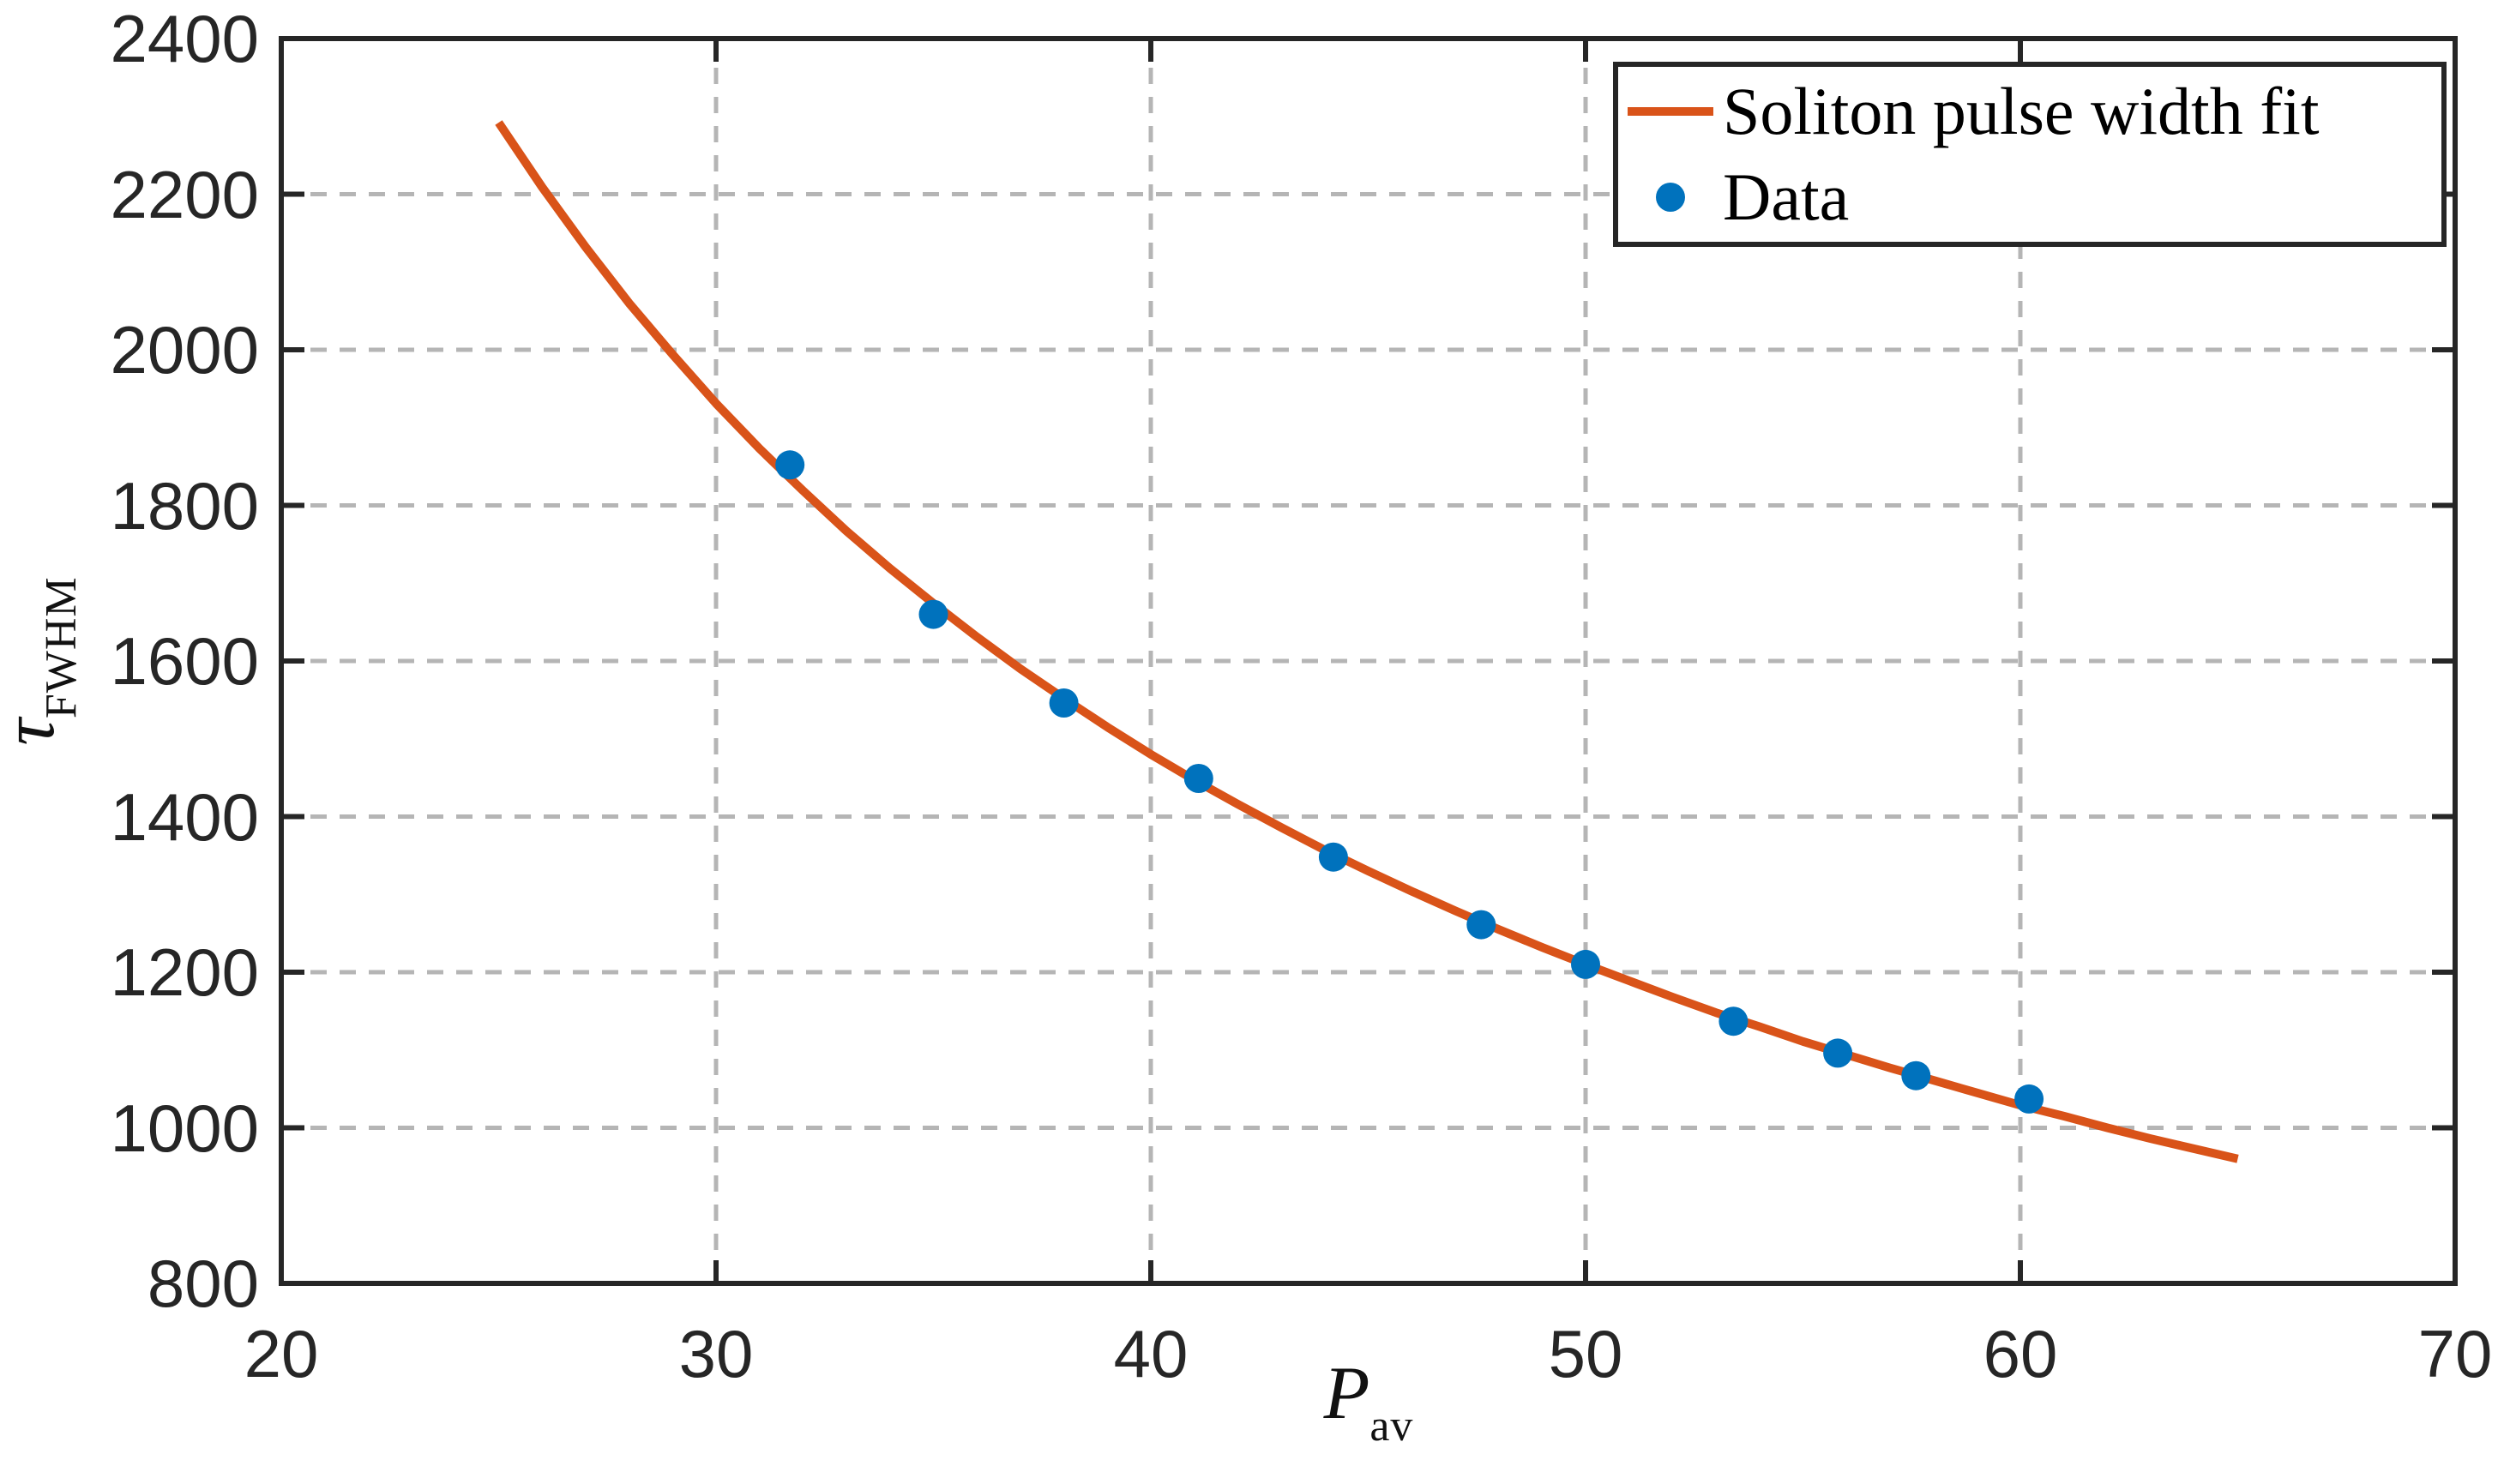 The image size is (2510, 1484). I want to click on y-tick-label: 2200, so click(184, 194).